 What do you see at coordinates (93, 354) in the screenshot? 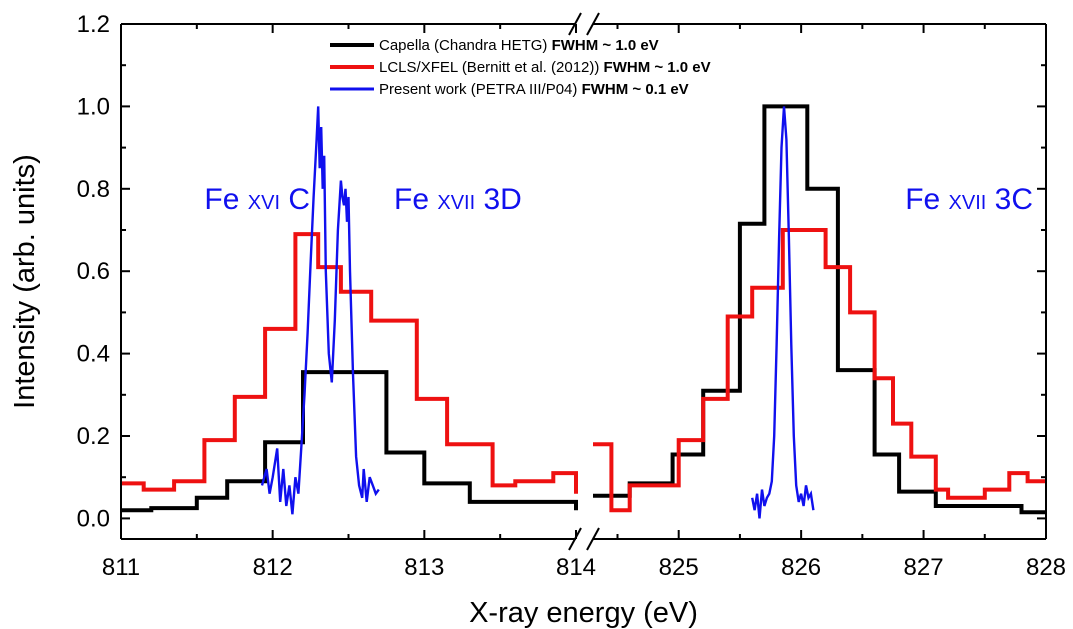
I see `y-tick-label: 0.4` at bounding box center [93, 354].